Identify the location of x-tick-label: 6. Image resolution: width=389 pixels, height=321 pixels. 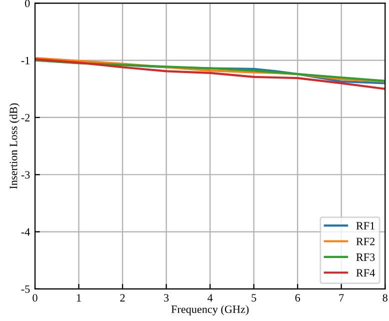
(297, 298).